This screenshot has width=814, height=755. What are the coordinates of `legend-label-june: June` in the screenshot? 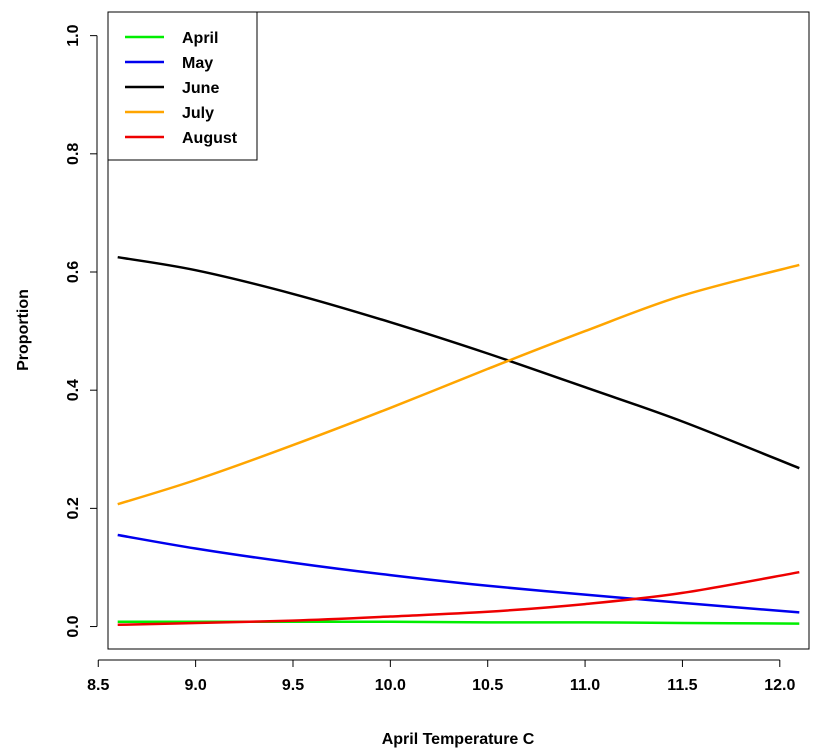 It's located at (200, 88).